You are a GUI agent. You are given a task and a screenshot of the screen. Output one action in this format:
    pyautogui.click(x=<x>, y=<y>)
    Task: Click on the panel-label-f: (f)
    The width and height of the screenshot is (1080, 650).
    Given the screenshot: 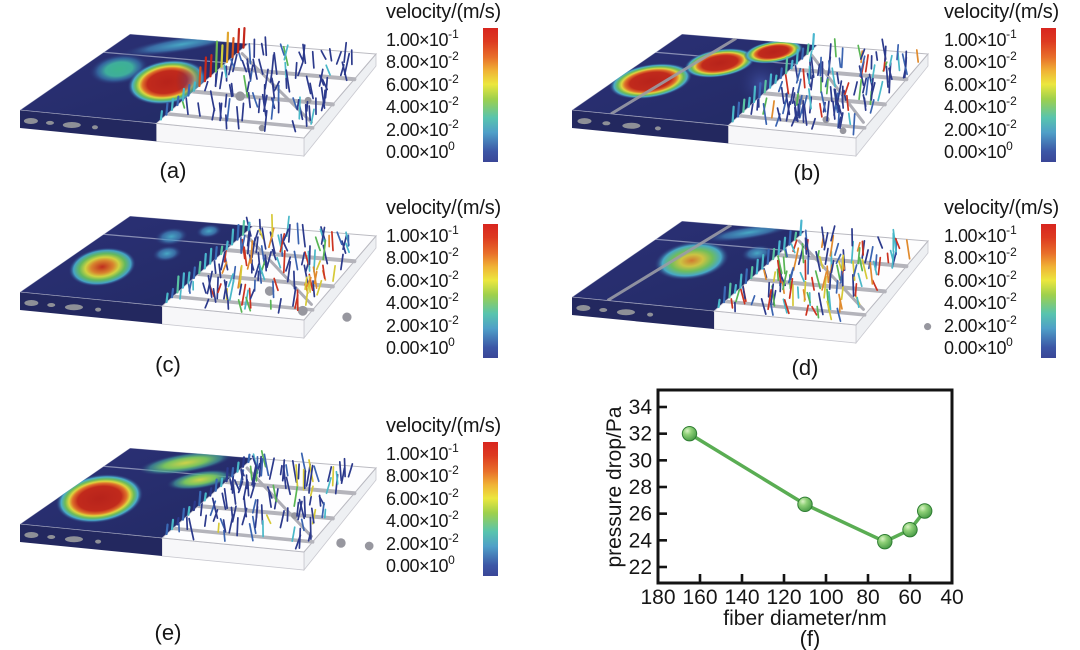 What is the action you would take?
    pyautogui.click(x=810, y=638)
    